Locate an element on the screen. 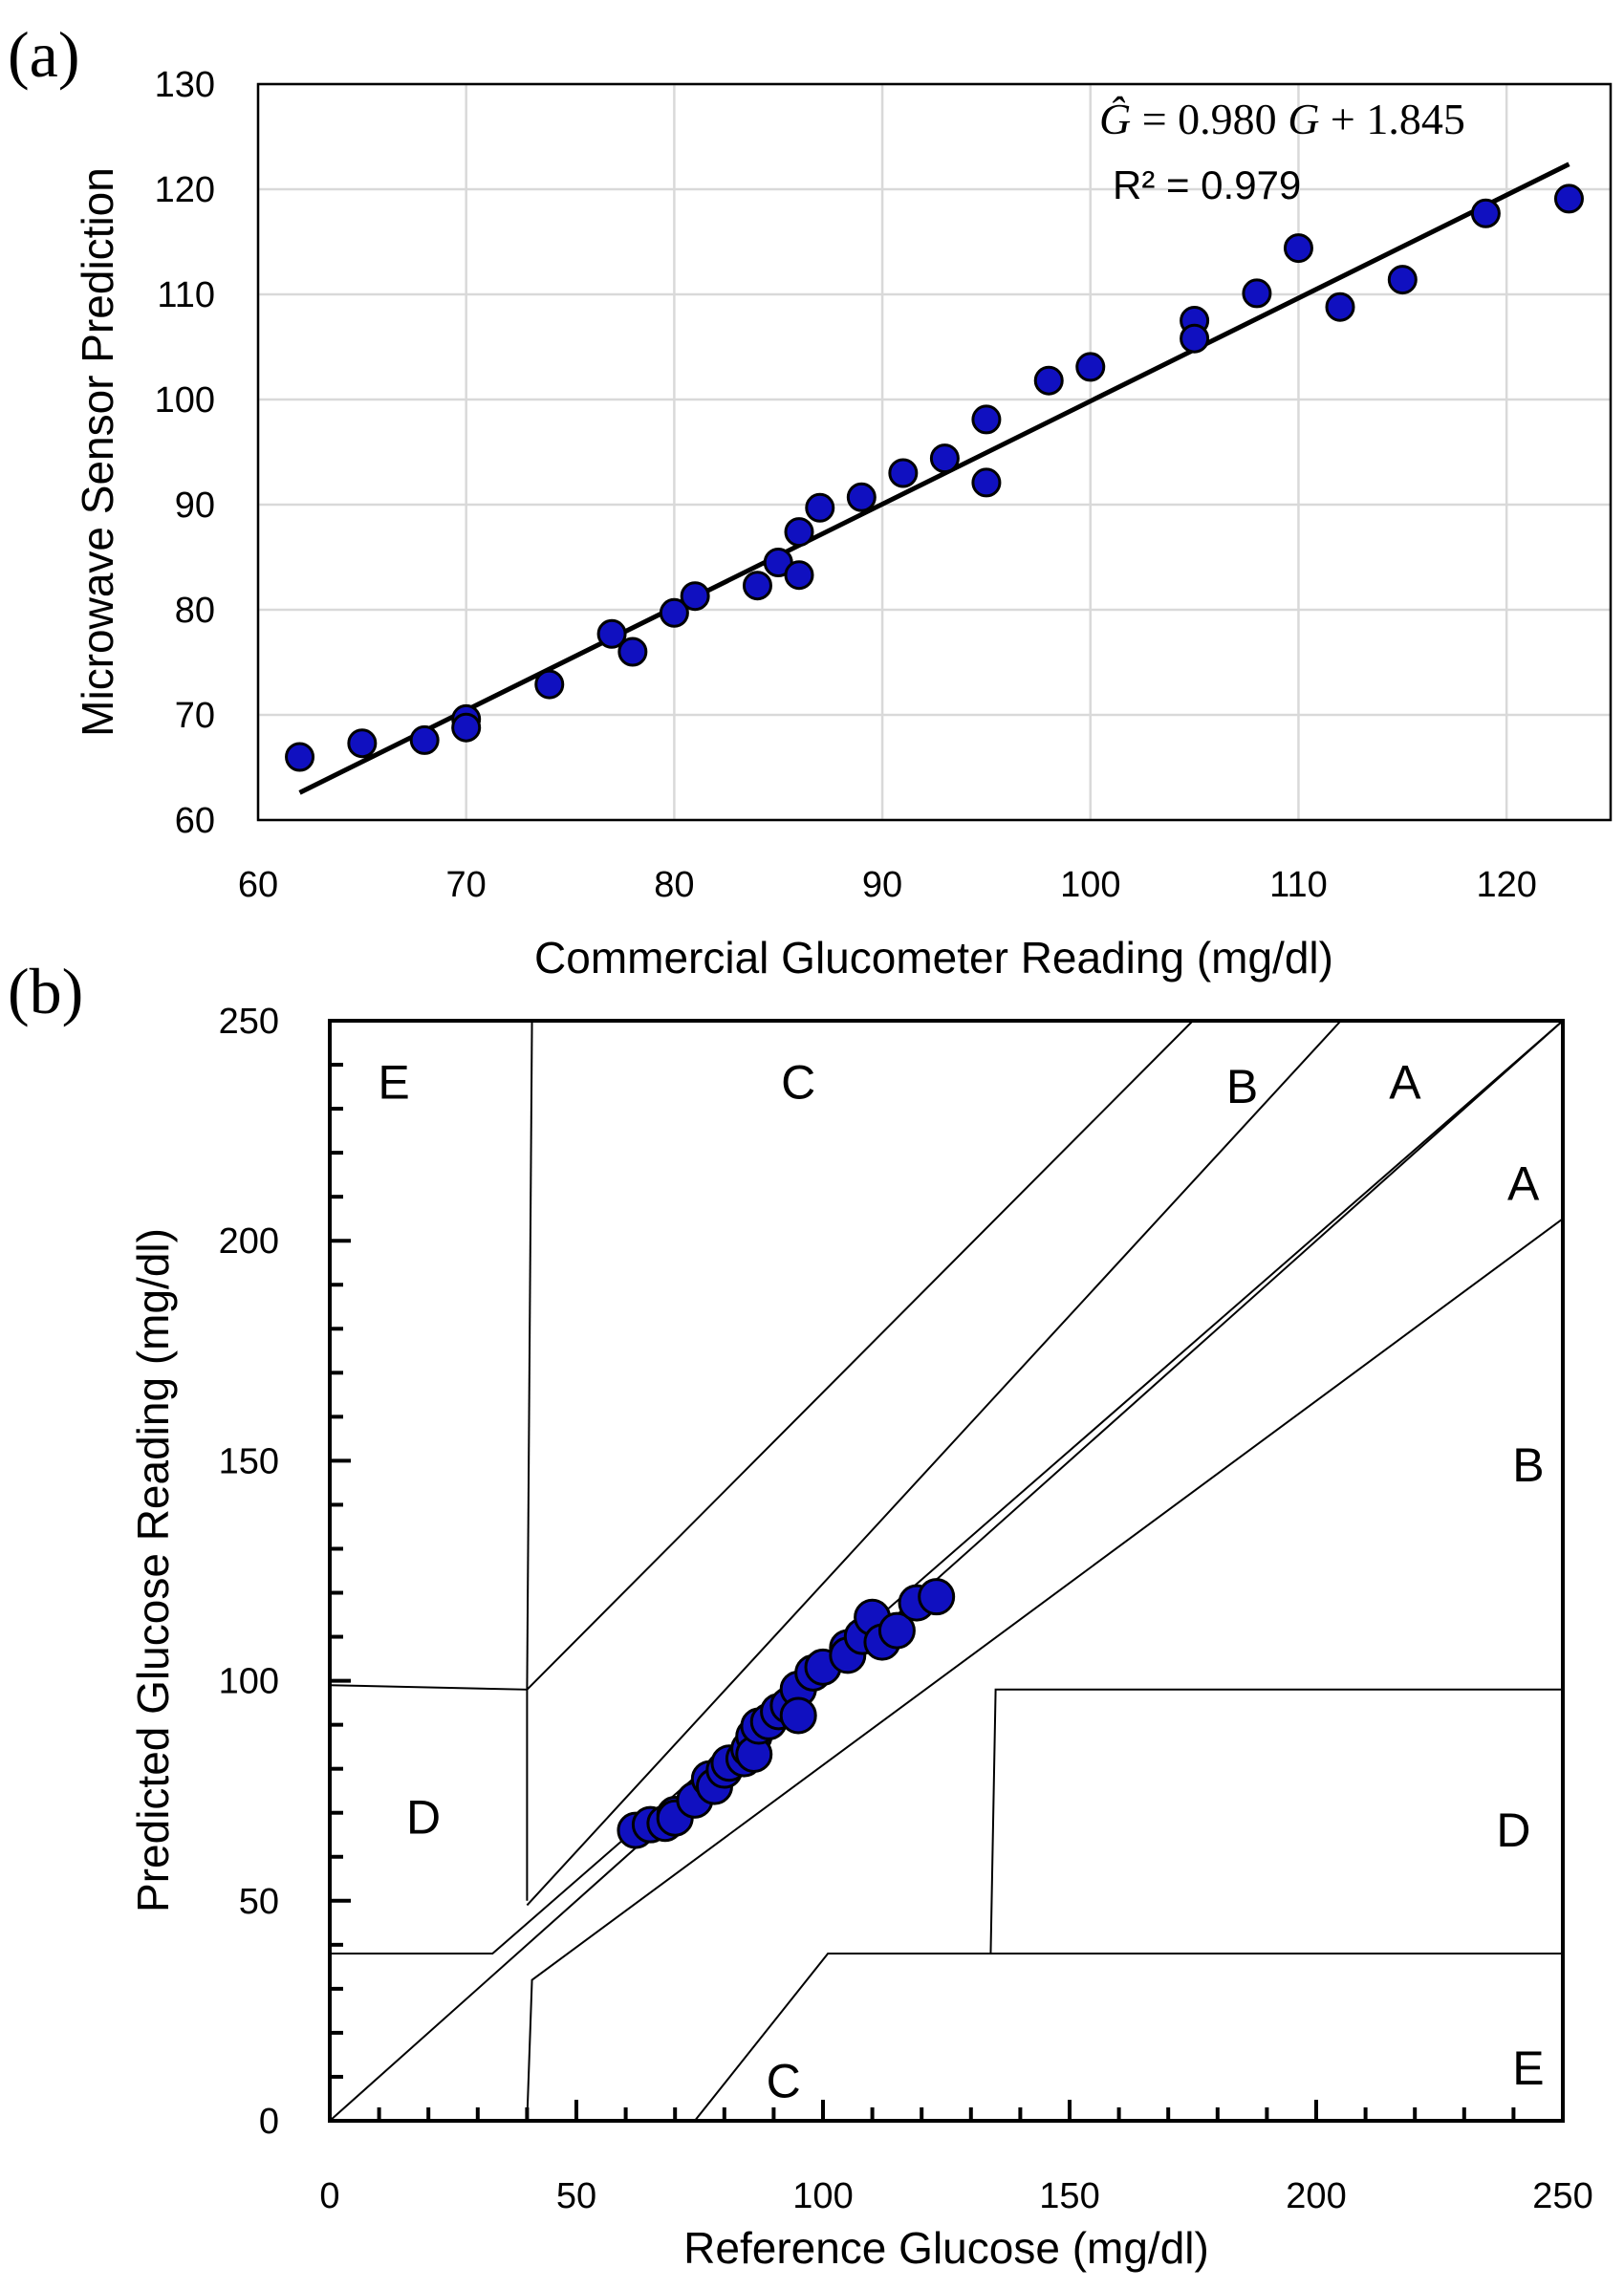 This screenshot has width=1624, height=2289. a-x-tick-label: 100 is located at coordinates (1090, 885).